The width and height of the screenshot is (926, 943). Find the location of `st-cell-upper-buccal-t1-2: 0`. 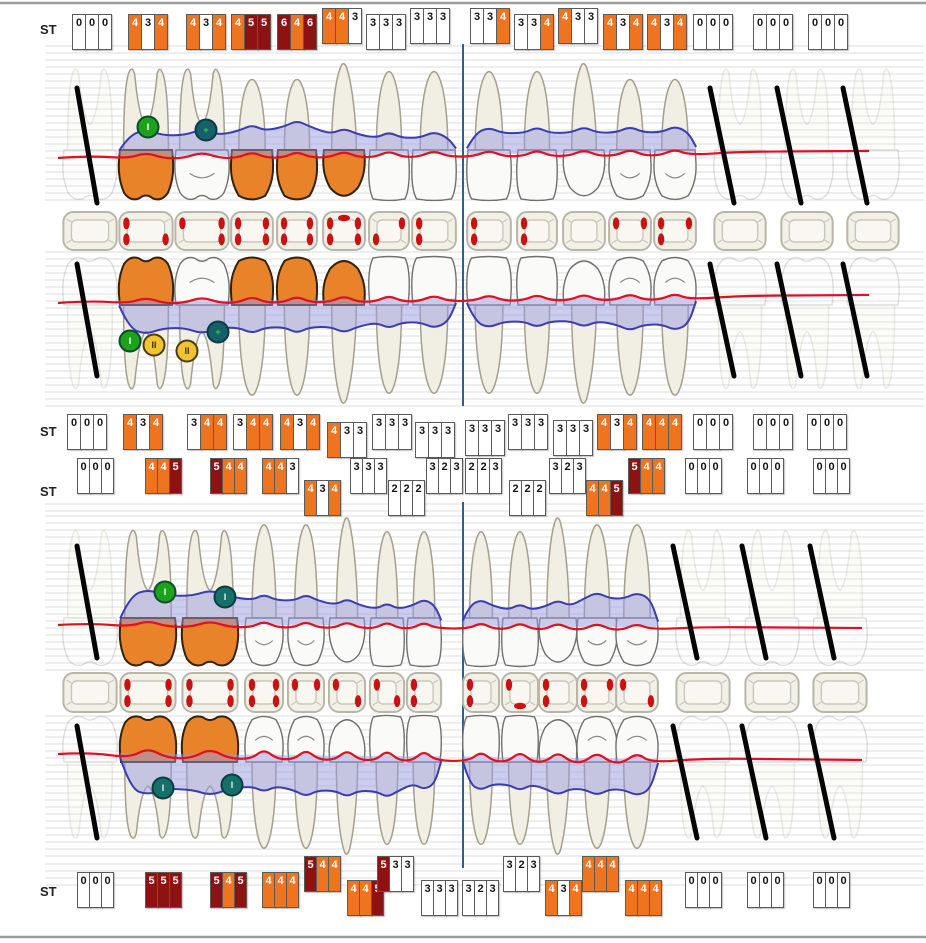

st-cell-upper-buccal-t1-2: 0 is located at coordinates (92, 32).